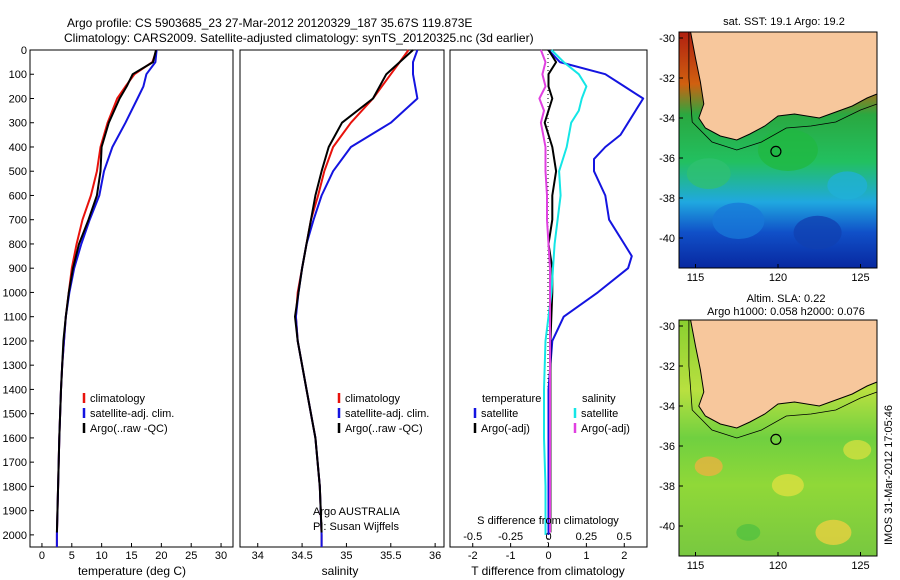 Image resolution: width=900 pixels, height=580 pixels. What do you see at coordinates (599, 399) in the screenshot?
I see `salinity-legend-header: salinity` at bounding box center [599, 399].